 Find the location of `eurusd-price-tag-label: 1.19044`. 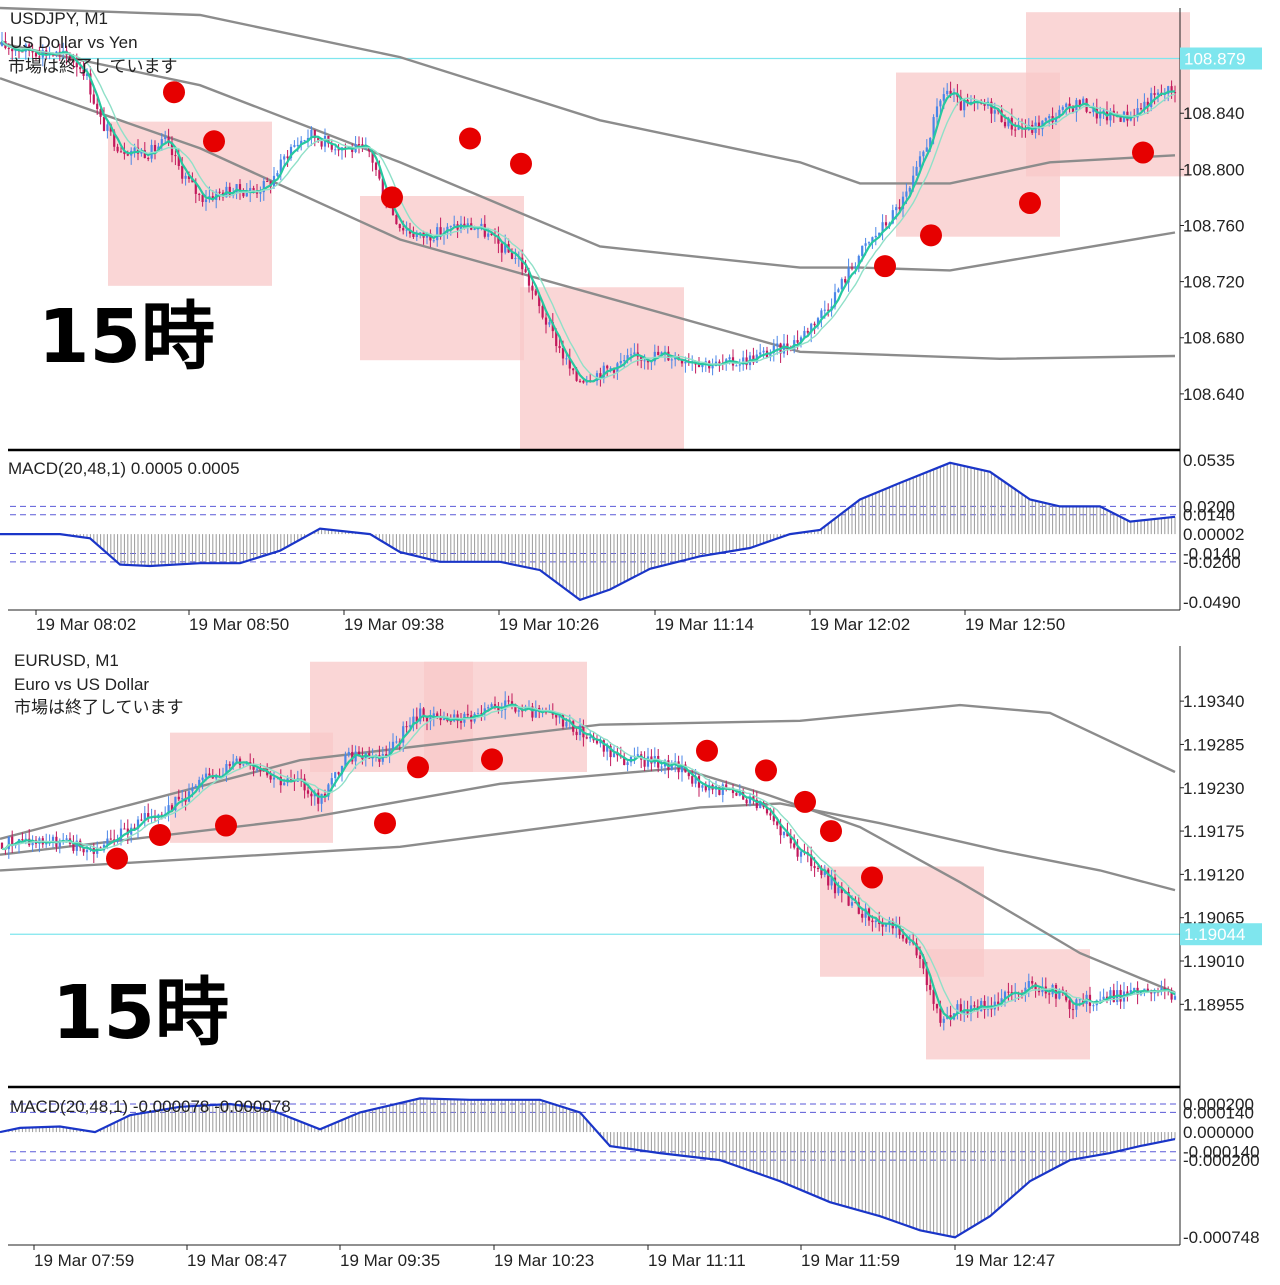

eurusd-price-tag-label: 1.19044 is located at coordinates (1214, 934).